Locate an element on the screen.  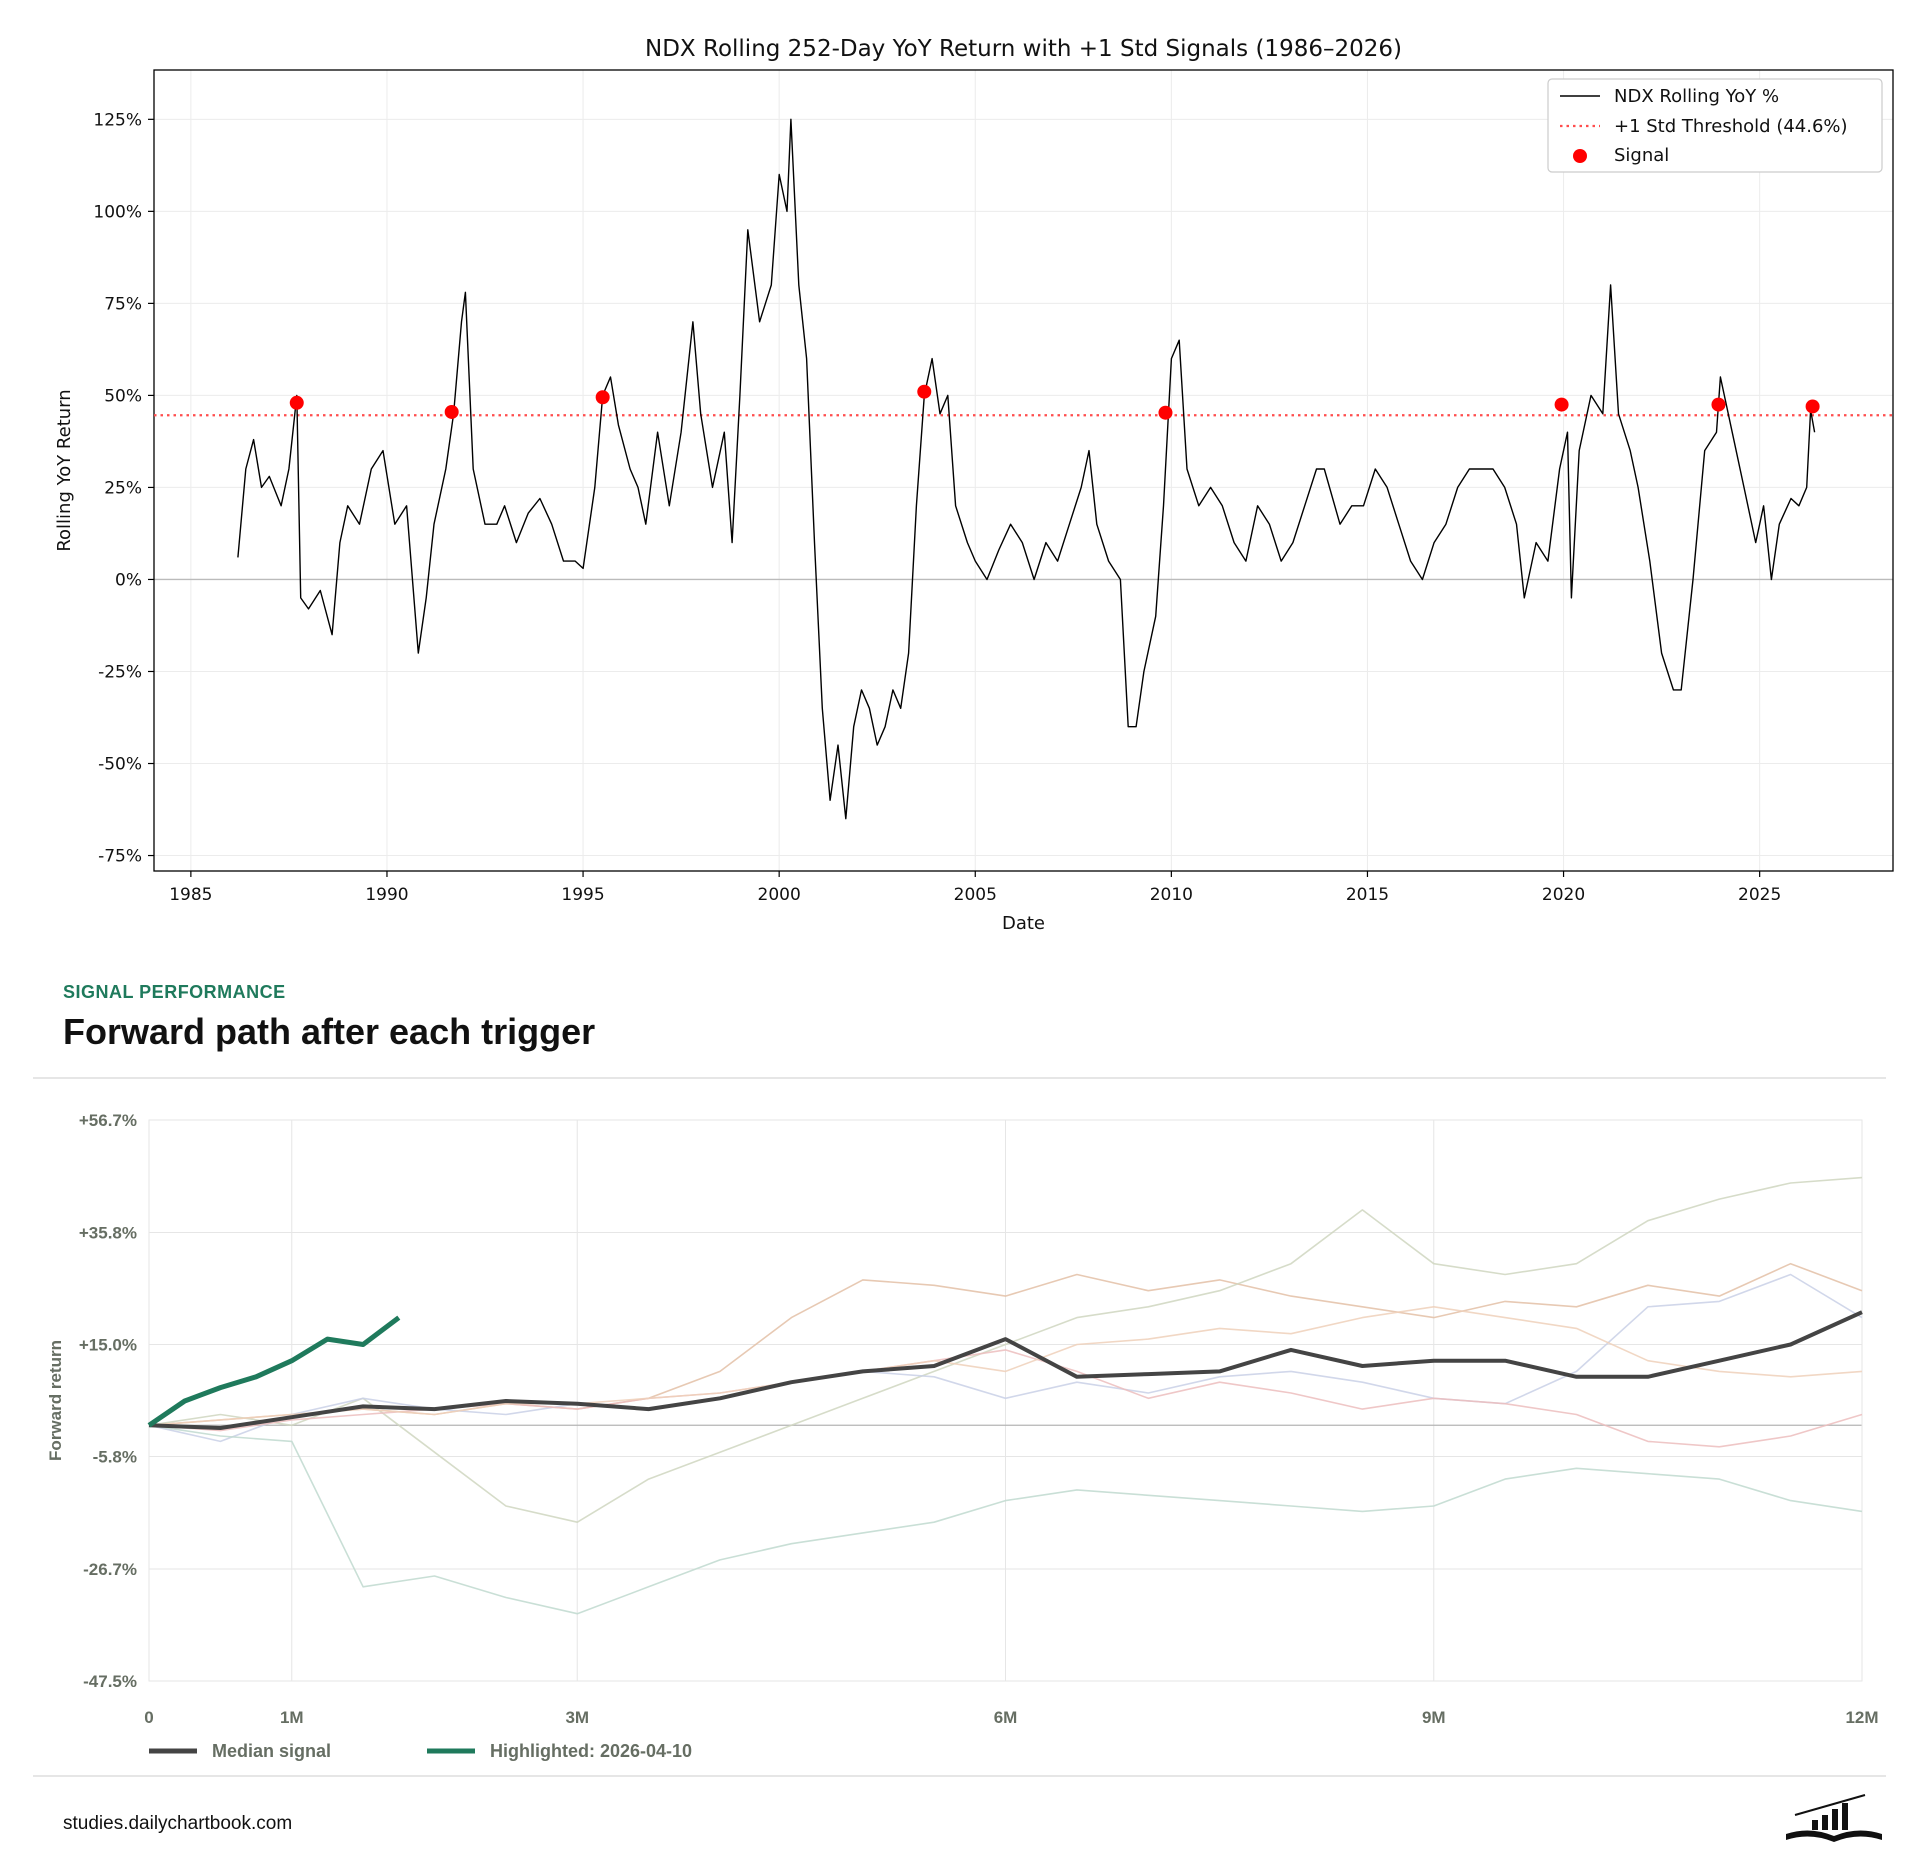
x-tick-label: 2015 is located at coordinates (1367, 895).